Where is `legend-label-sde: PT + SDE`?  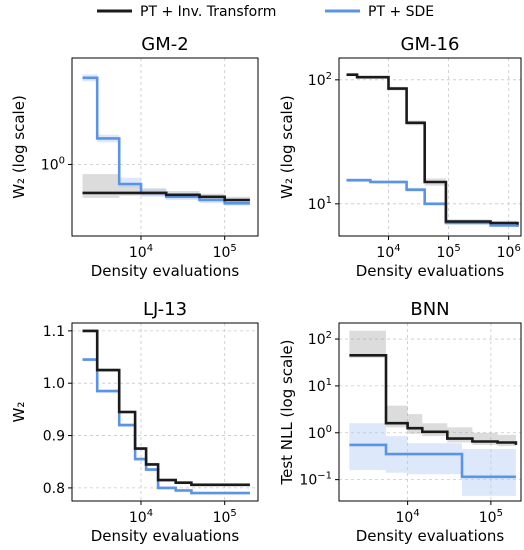
legend-label-sde: PT + SDE is located at coordinates (401, 12).